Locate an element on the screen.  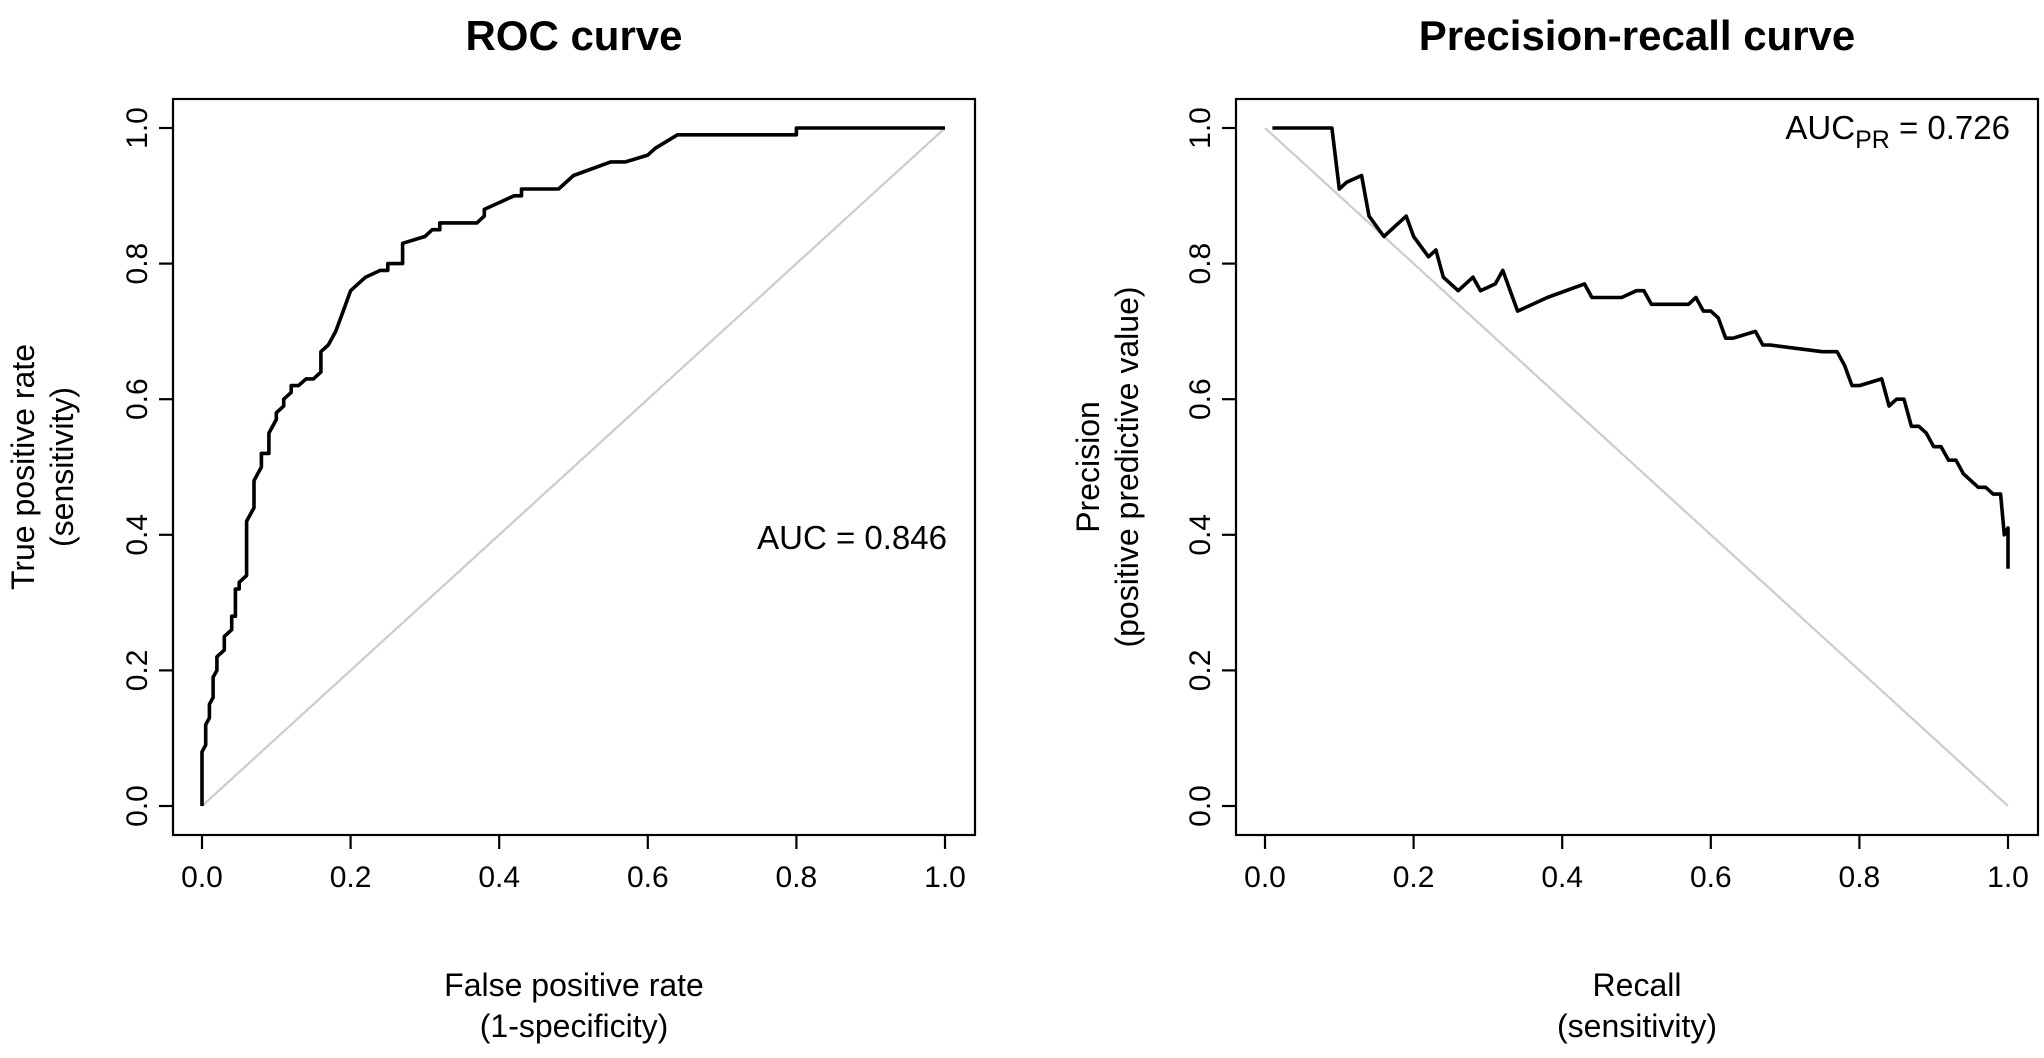
pr-x-tick-label: 0.8 is located at coordinates (1860, 877).